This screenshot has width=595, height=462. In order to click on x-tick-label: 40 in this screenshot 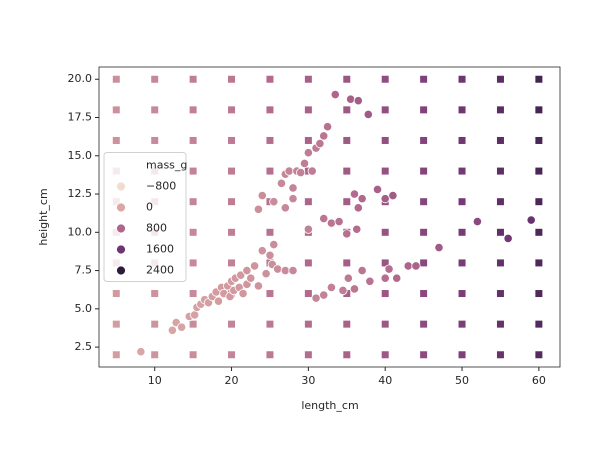, I will do `click(385, 380)`.